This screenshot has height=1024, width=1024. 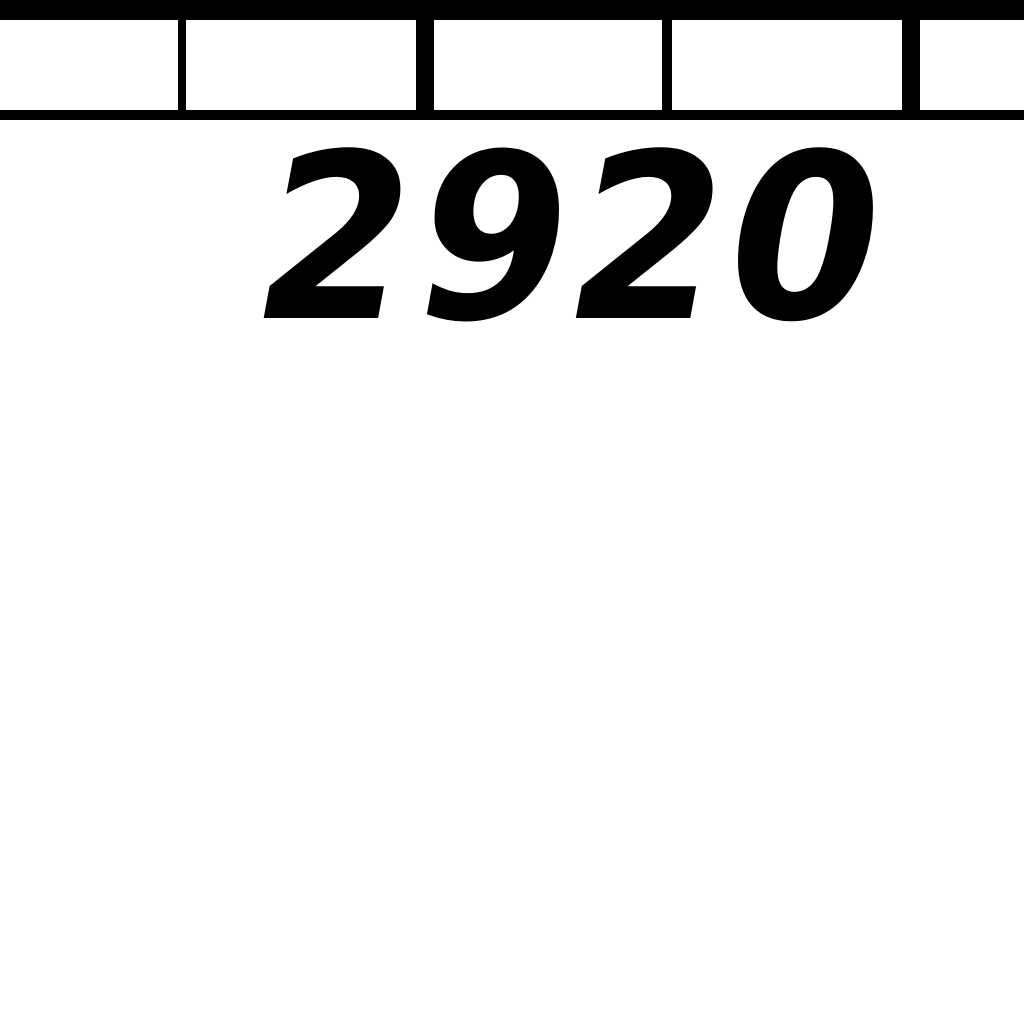 What do you see at coordinates (512, 60) in the screenshot?
I see `scale-ruler` at bounding box center [512, 60].